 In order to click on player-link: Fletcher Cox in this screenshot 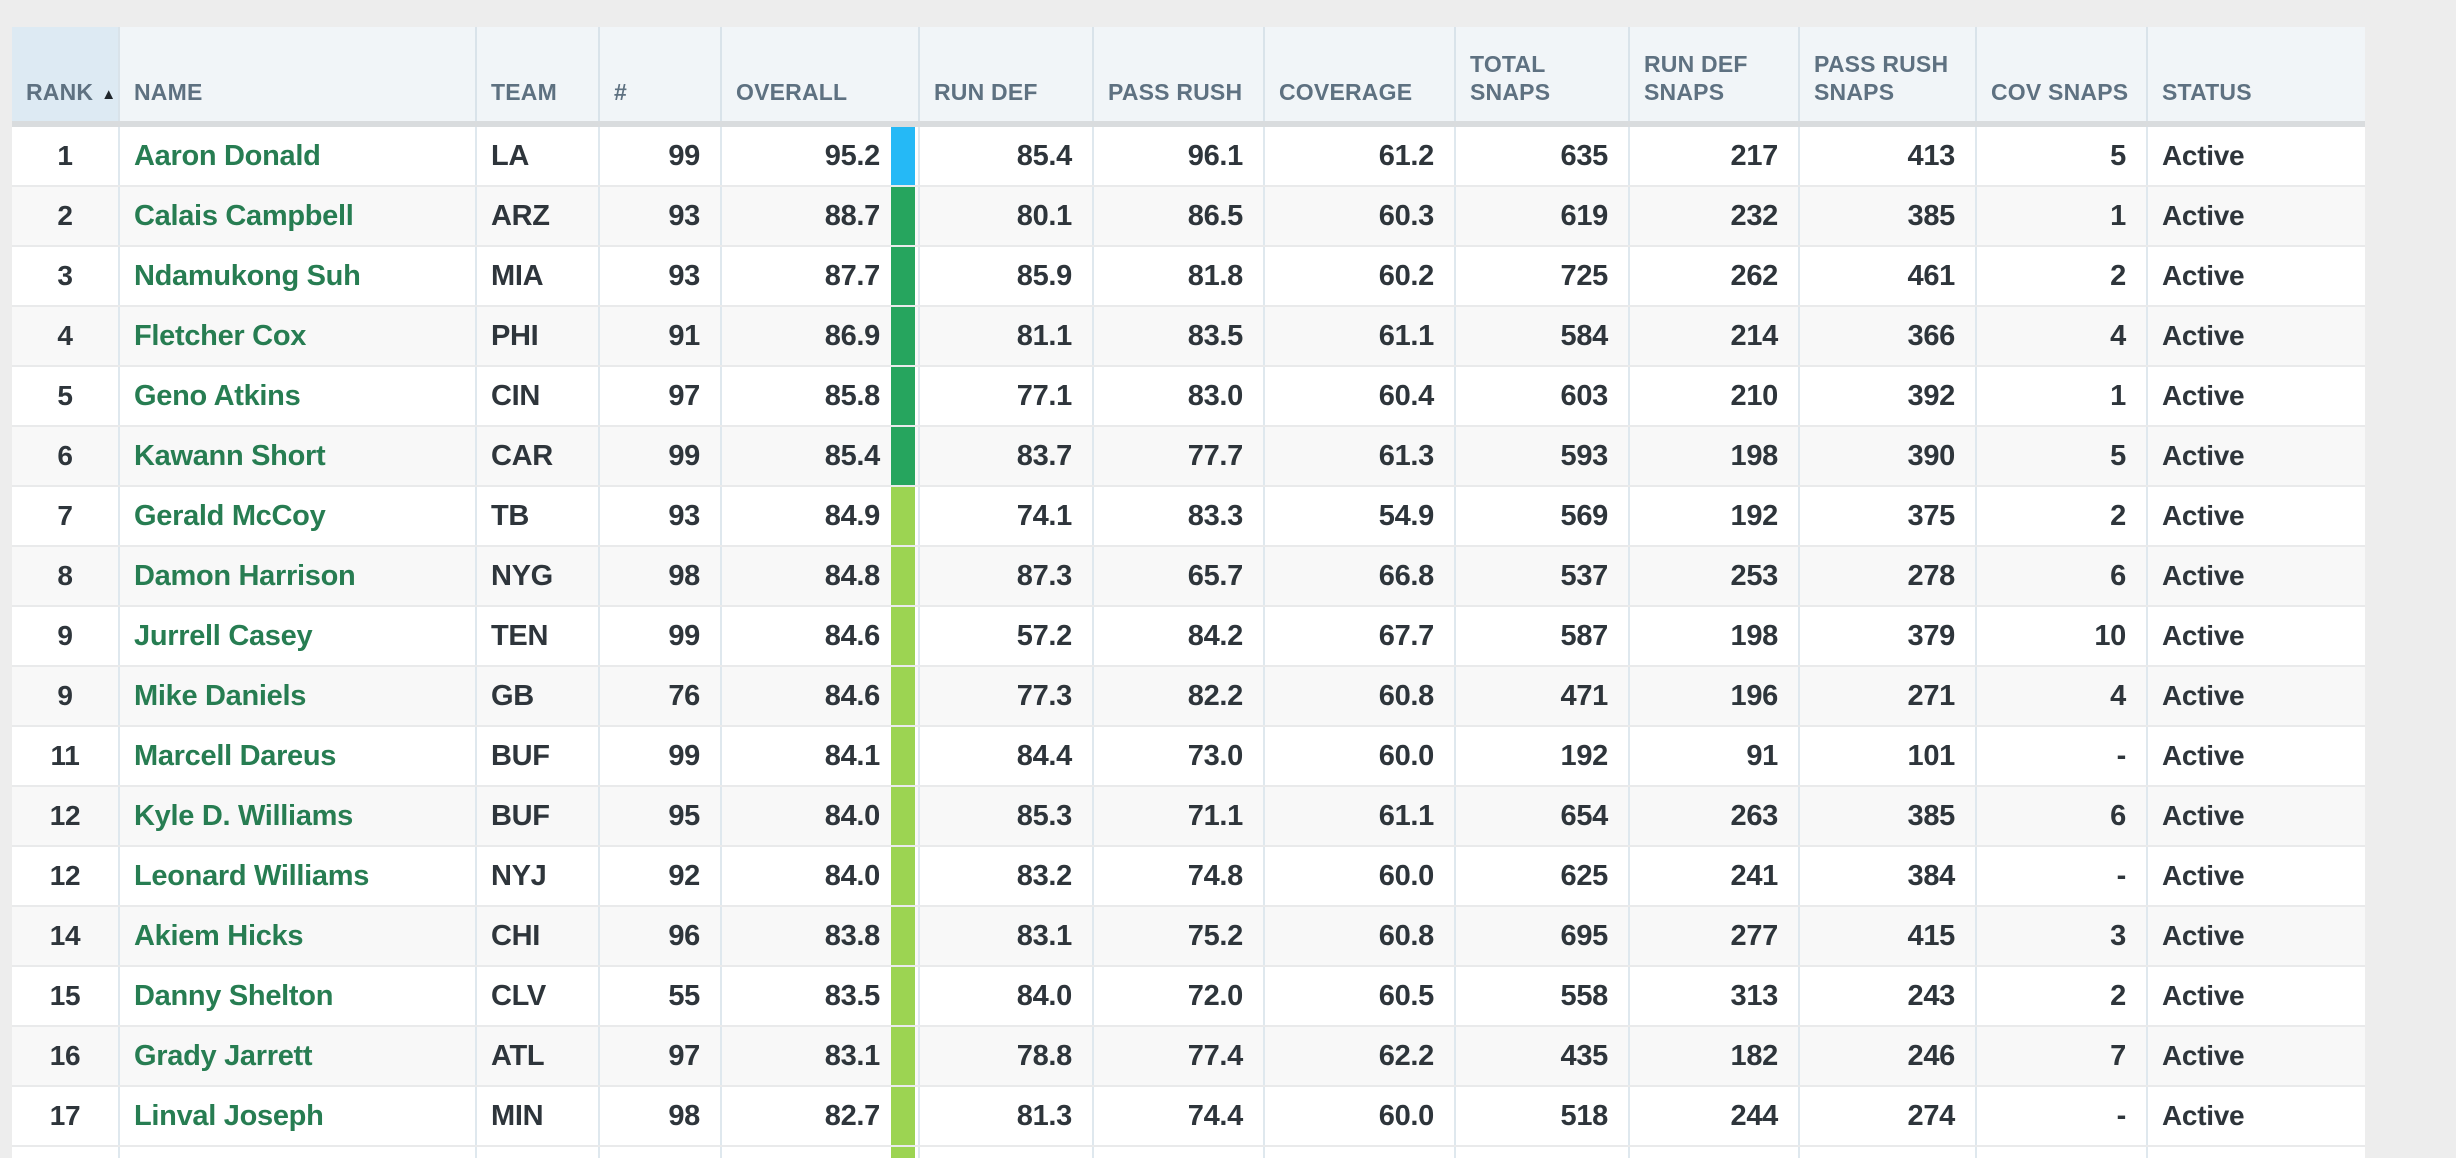, I will do `click(220, 335)`.